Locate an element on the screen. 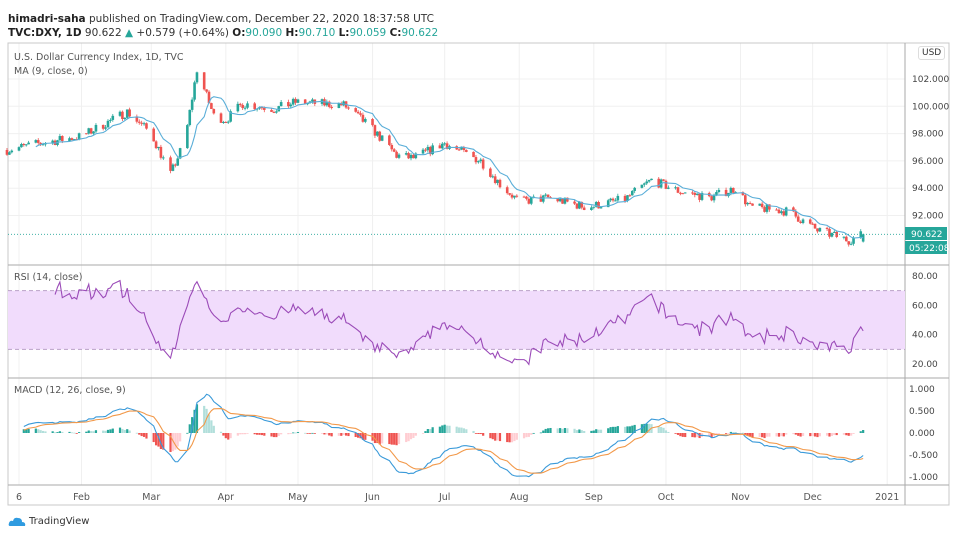 Image resolution: width=957 pixels, height=533 pixels. tradingview-logo: TradingView is located at coordinates (48, 521).